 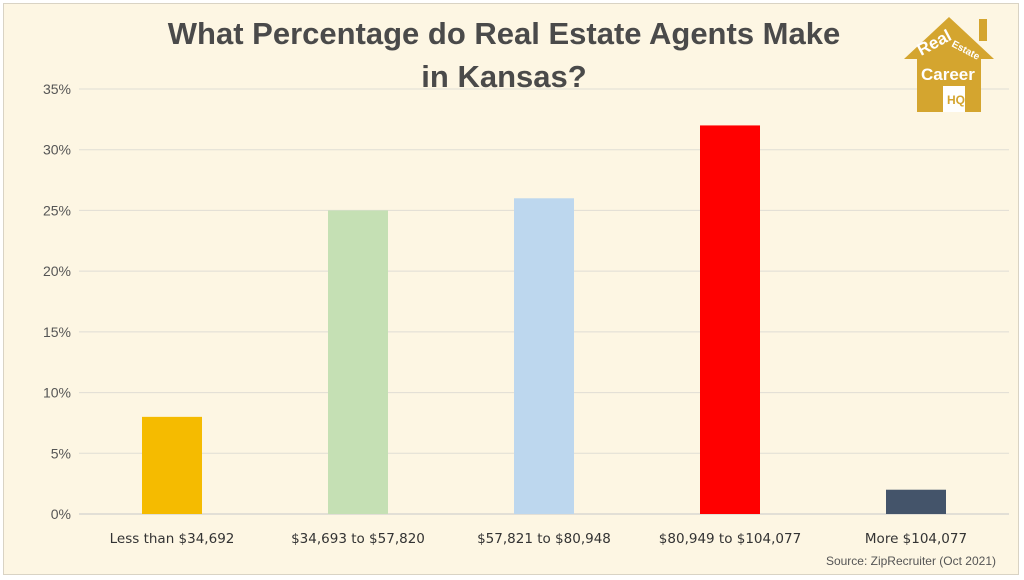 What do you see at coordinates (57, 210) in the screenshot?
I see `y-tick-label: 25%` at bounding box center [57, 210].